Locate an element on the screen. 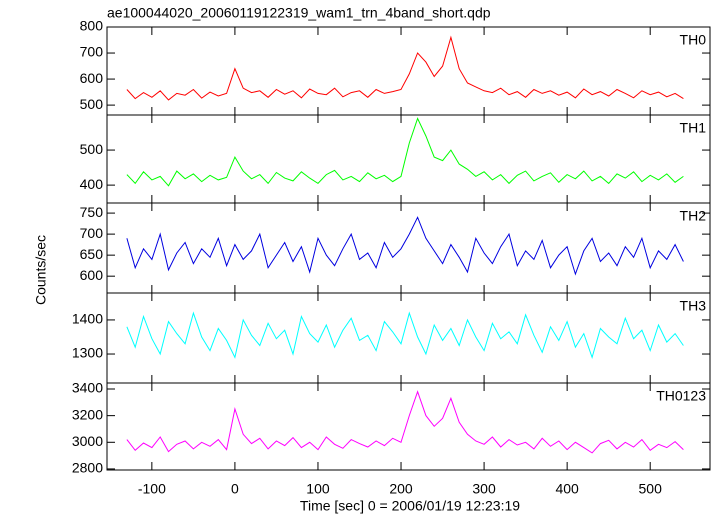  y-tick-label: 3400 is located at coordinates (87, 388).